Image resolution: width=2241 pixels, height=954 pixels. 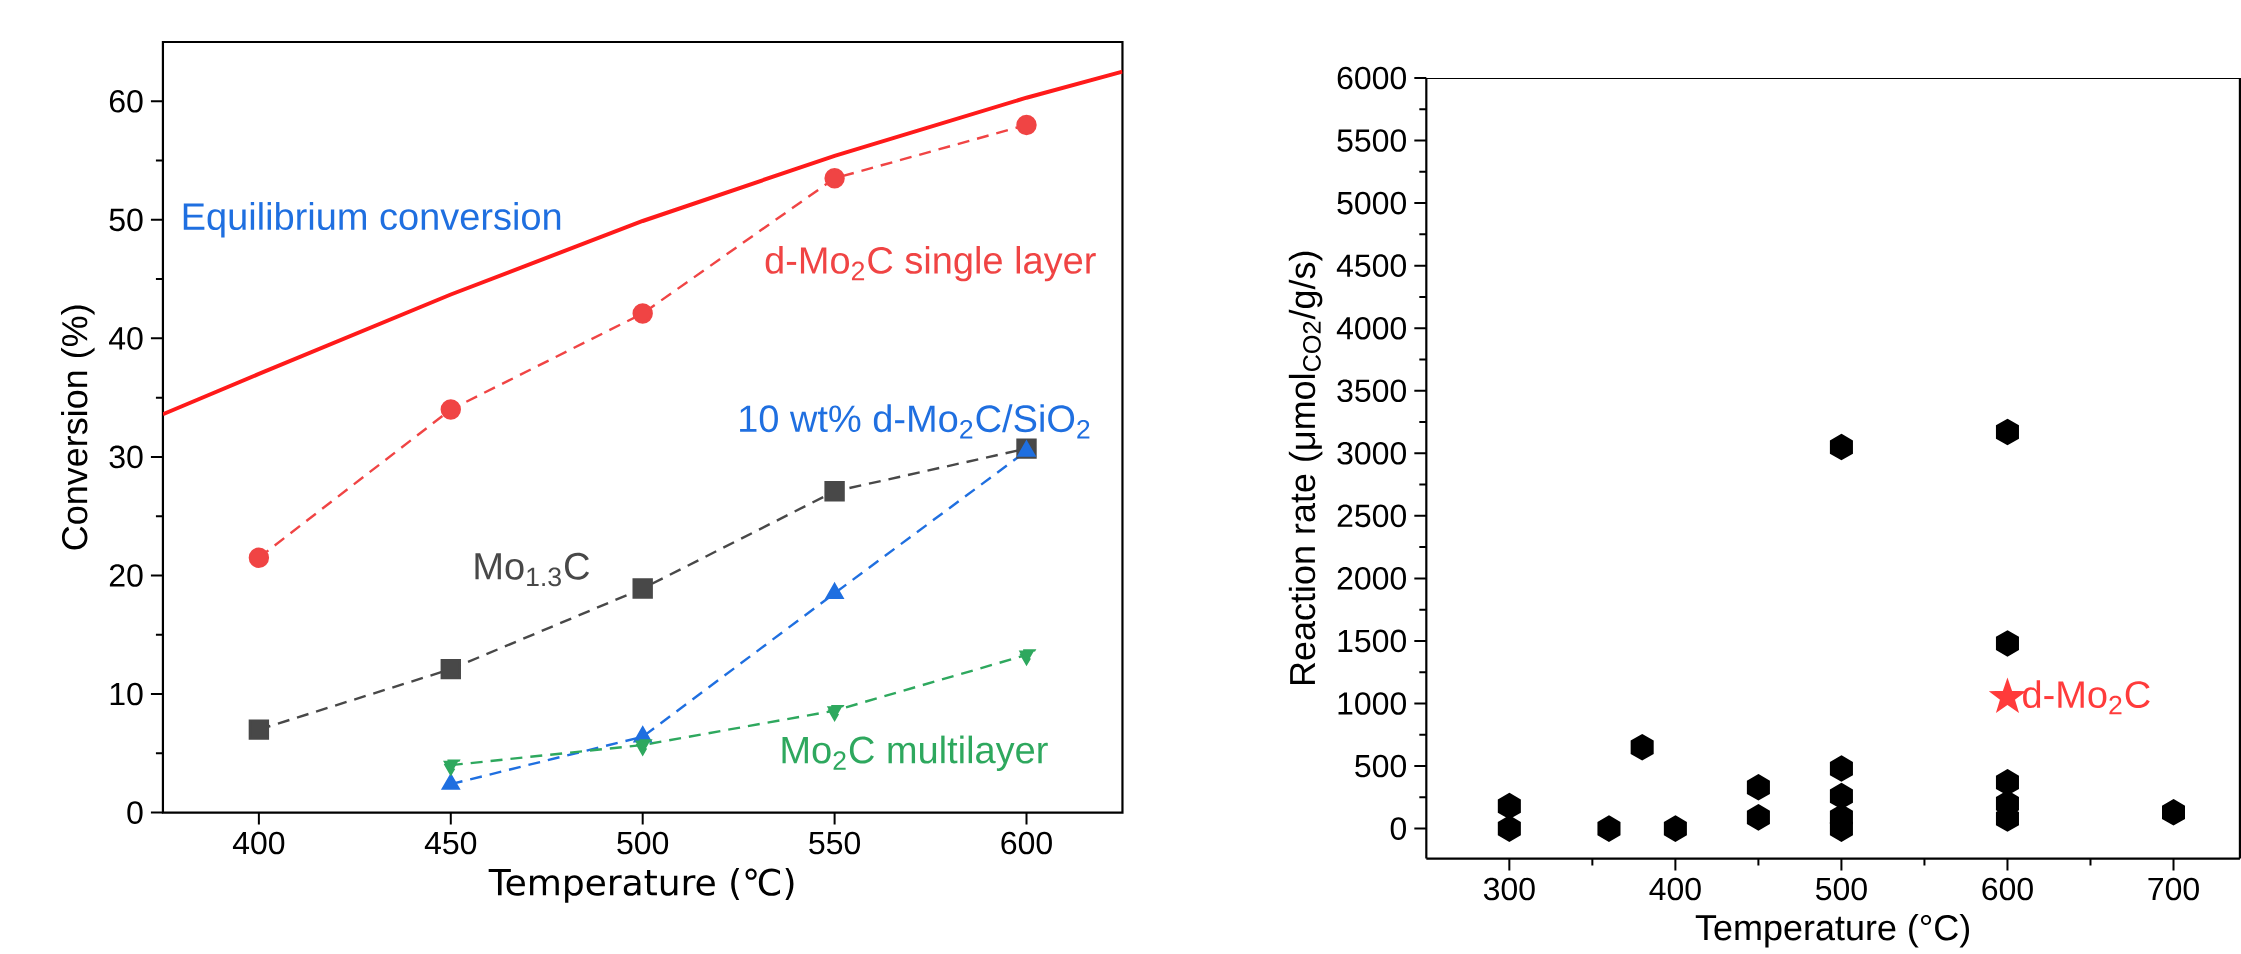 I want to click on y-tick-label: 5500, so click(x=1371, y=140).